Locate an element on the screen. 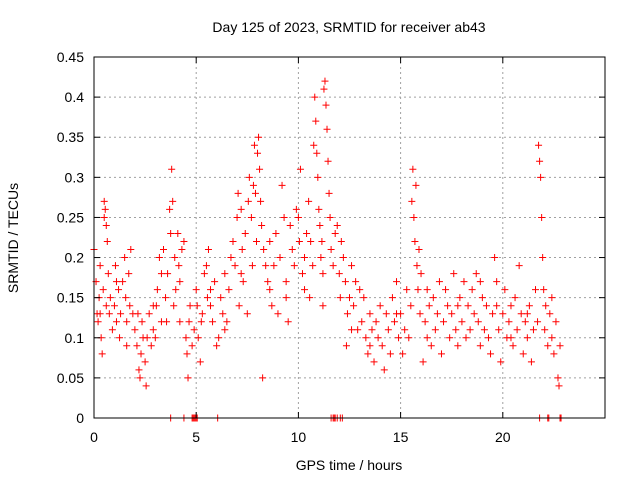 This screenshot has width=640, height=480. x-axis-label: GPS time / hours is located at coordinates (349, 465).